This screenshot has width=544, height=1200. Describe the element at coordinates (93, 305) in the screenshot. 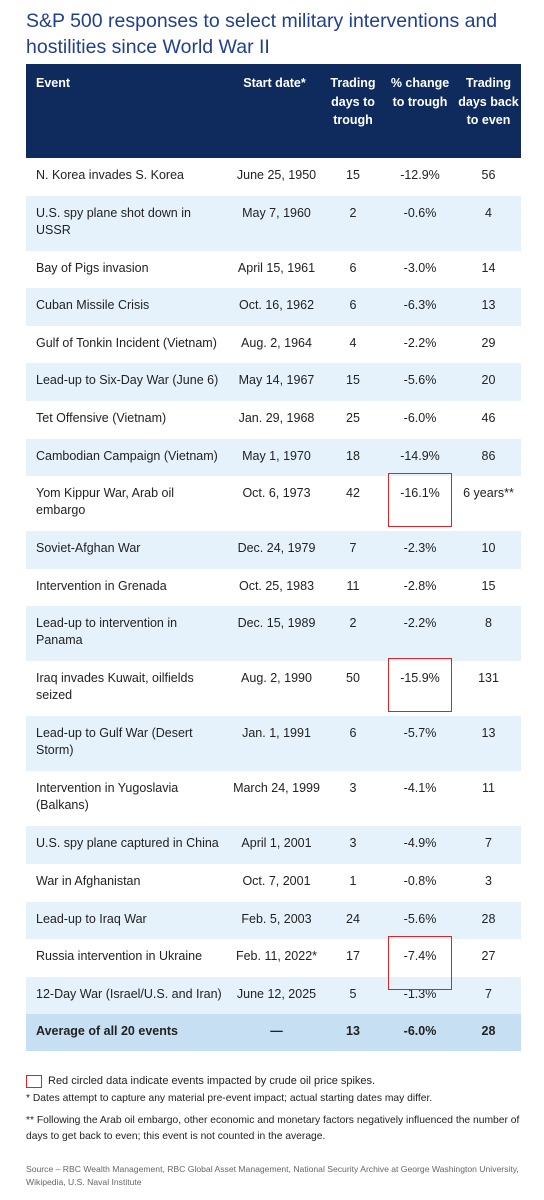

I see `cell-event: Cuban Missile Crisis` at that location.